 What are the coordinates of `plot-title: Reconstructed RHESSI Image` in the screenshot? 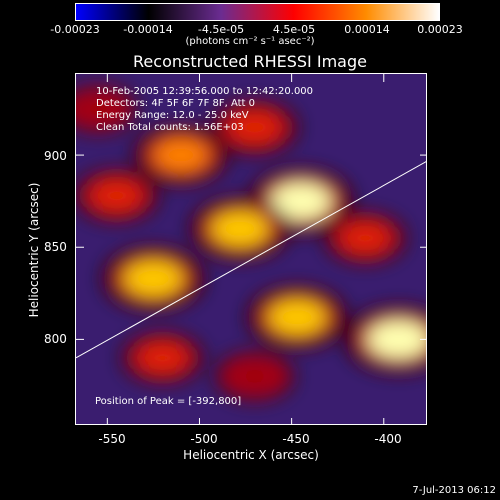 It's located at (250, 61).